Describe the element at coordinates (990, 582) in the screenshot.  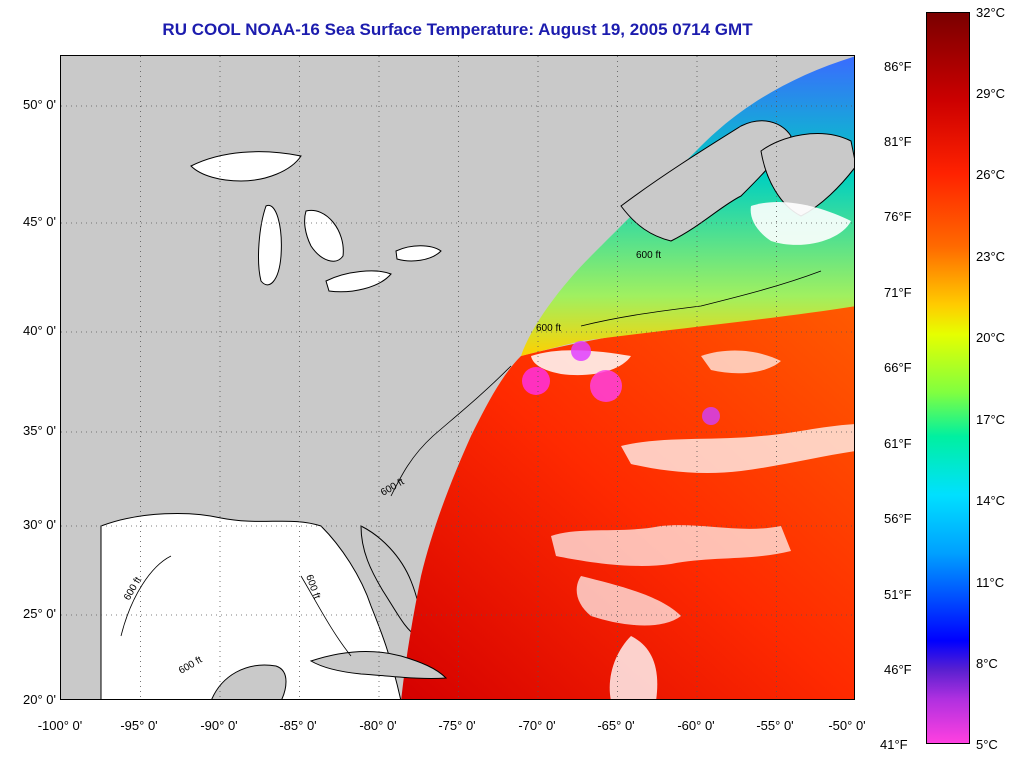
I see `celsius-label: 11°C` at that location.